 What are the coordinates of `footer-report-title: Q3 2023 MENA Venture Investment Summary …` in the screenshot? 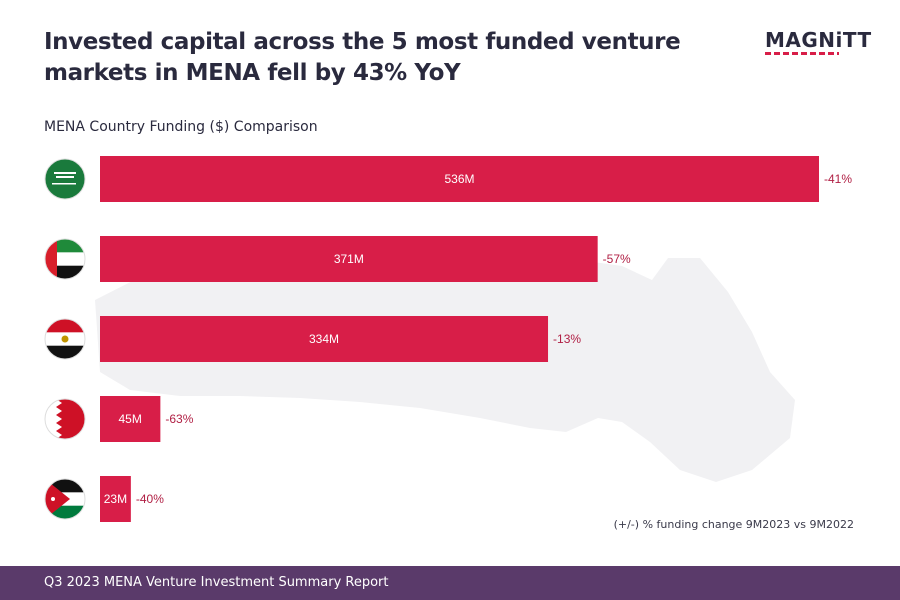 It's located at (216, 582).